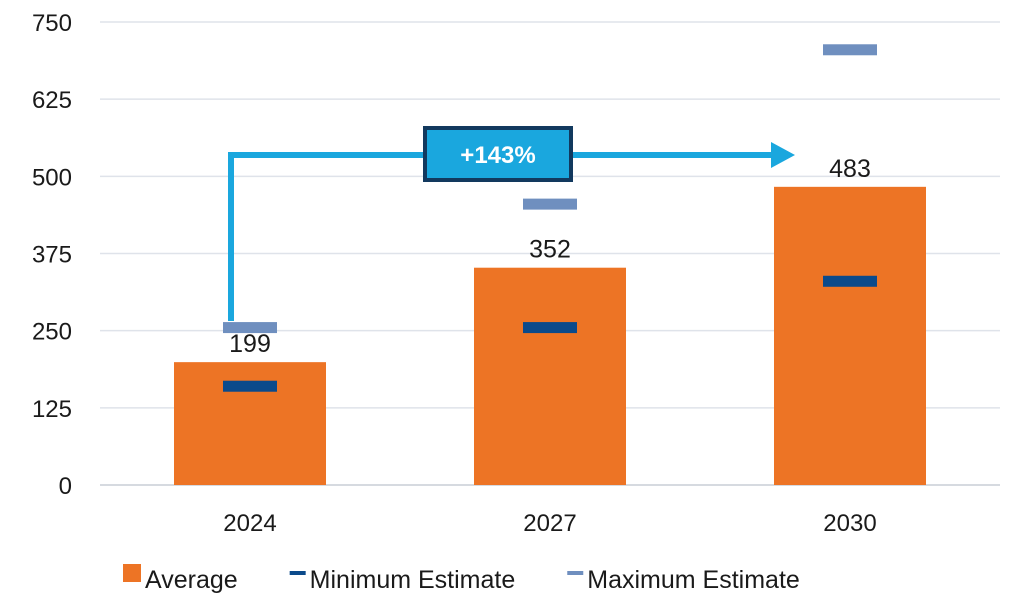 The height and width of the screenshot is (597, 1014). What do you see at coordinates (52, 23) in the screenshot?
I see `y-tick-label: 750` at bounding box center [52, 23].